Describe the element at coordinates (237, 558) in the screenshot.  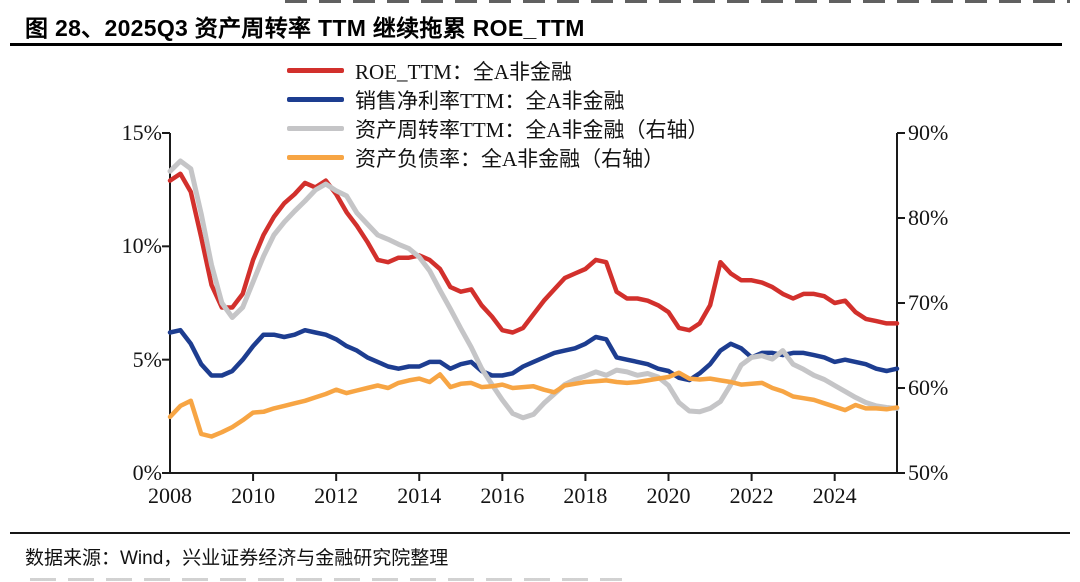
I see `source-note: 数据来源：Wind，兴业证券经济与金融研究院整理` at that location.